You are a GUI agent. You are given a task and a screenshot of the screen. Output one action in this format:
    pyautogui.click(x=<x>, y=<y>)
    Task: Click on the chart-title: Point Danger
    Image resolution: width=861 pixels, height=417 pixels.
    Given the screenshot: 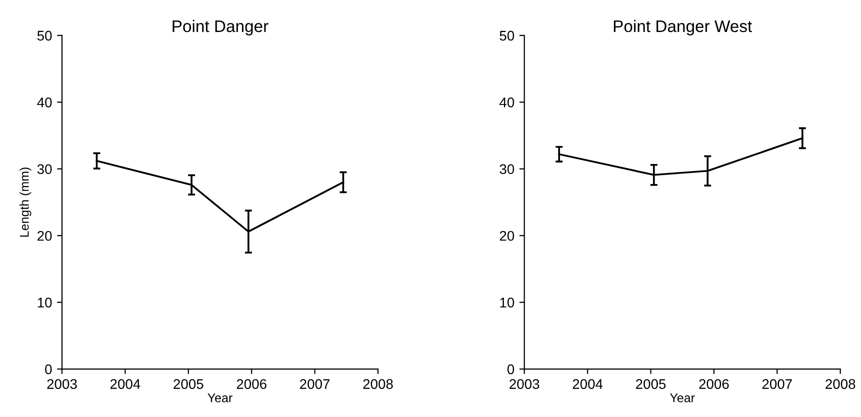 What is the action you would take?
    pyautogui.click(x=220, y=28)
    